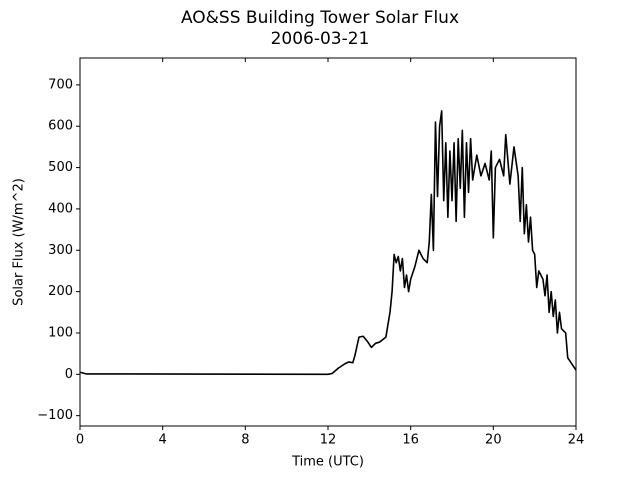  What do you see at coordinates (576, 440) in the screenshot?
I see `x-tick-label: 24` at bounding box center [576, 440].